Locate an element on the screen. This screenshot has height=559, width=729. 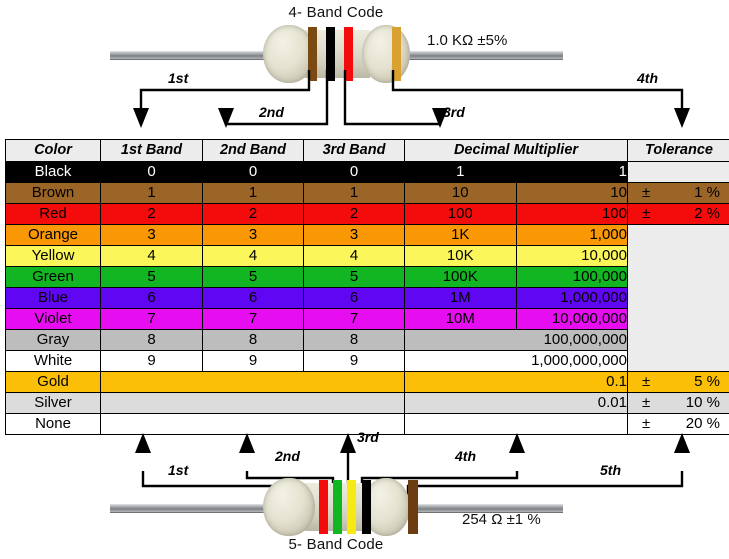
cell-color-name: Silver is located at coordinates (53, 403).